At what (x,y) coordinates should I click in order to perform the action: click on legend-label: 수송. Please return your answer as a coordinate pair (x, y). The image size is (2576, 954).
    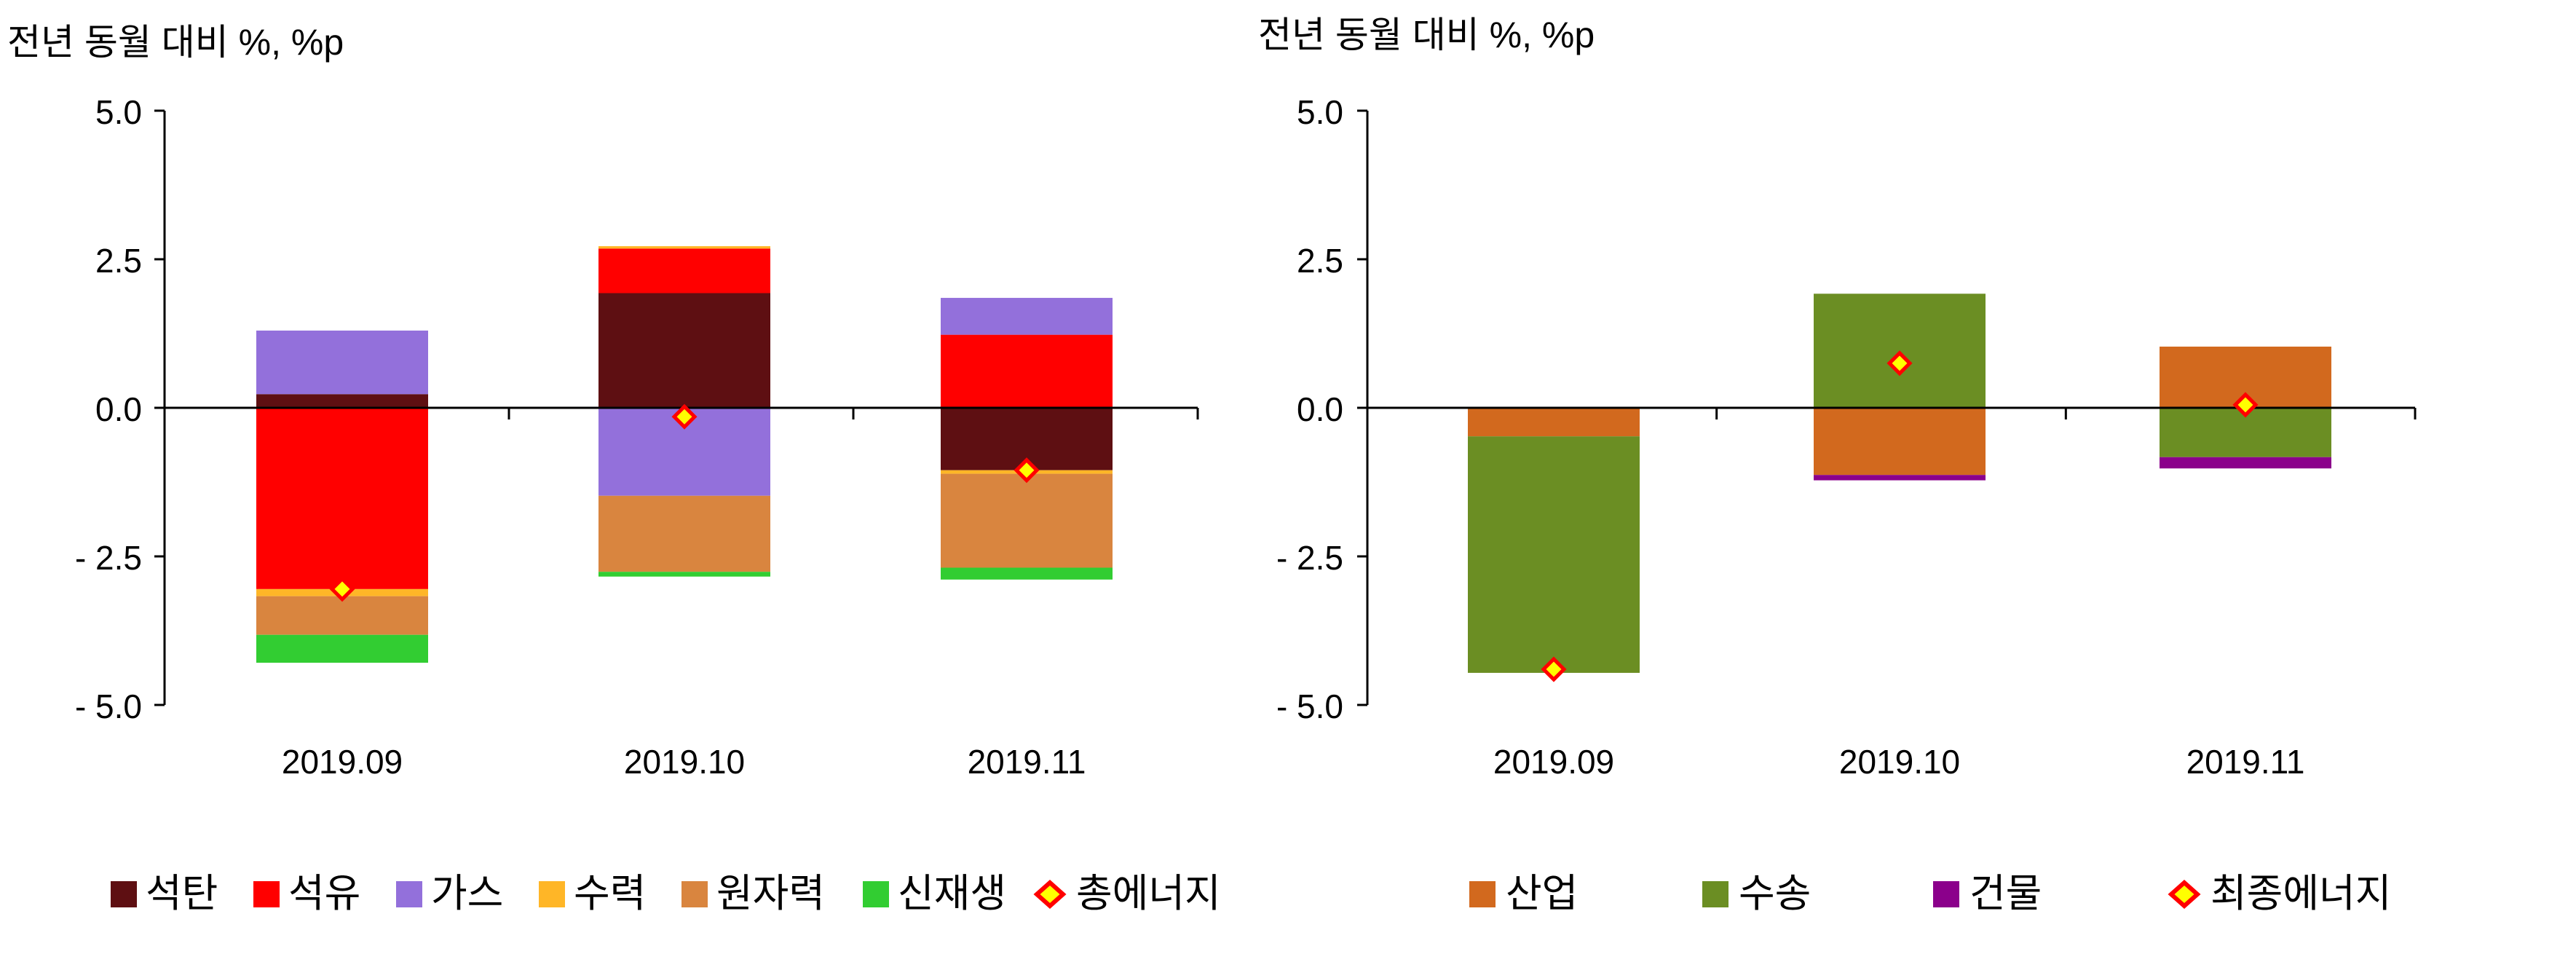
    Looking at the image, I should click on (1775, 894).